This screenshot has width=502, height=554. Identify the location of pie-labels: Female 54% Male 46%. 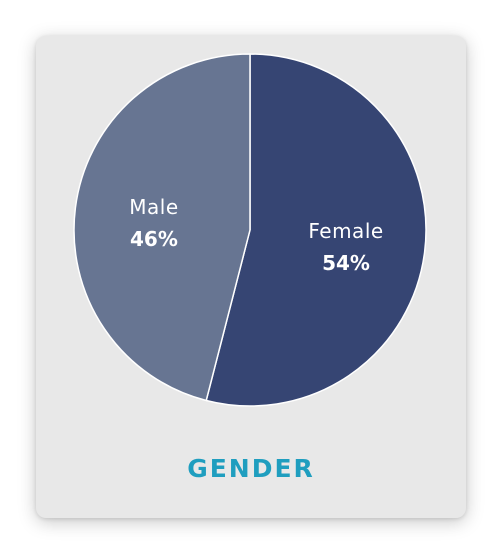
(256, 235).